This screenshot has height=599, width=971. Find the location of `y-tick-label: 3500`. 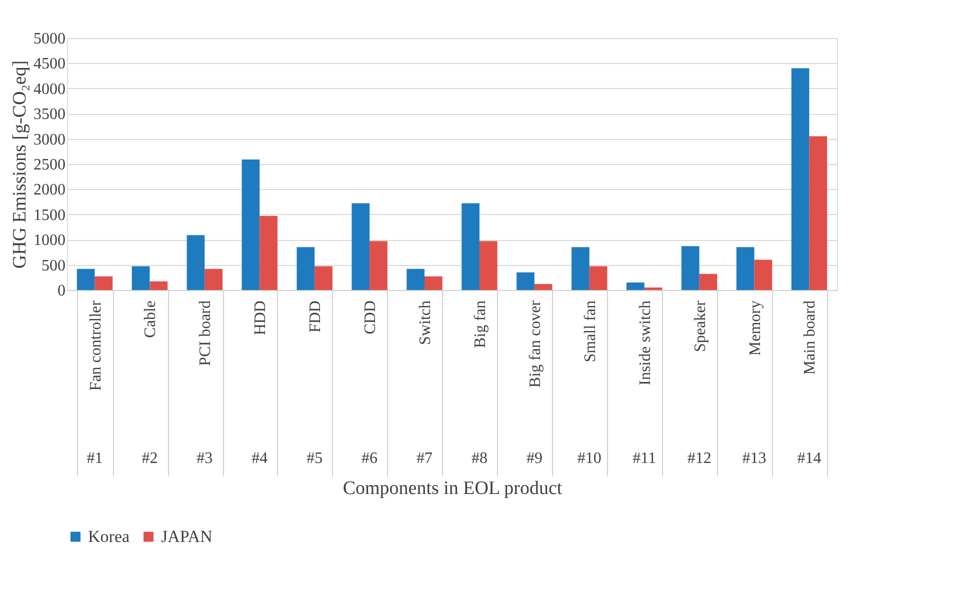

y-tick-label: 3500 is located at coordinates (50, 115).